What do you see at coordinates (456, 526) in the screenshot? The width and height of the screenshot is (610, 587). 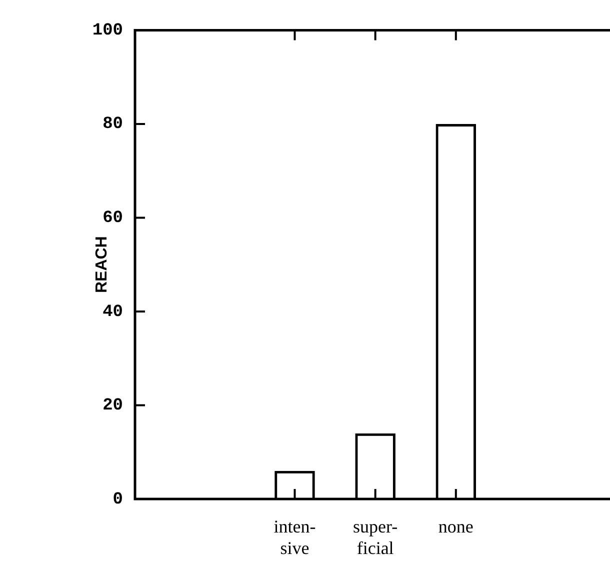 I see `x-tick-label: none` at bounding box center [456, 526].